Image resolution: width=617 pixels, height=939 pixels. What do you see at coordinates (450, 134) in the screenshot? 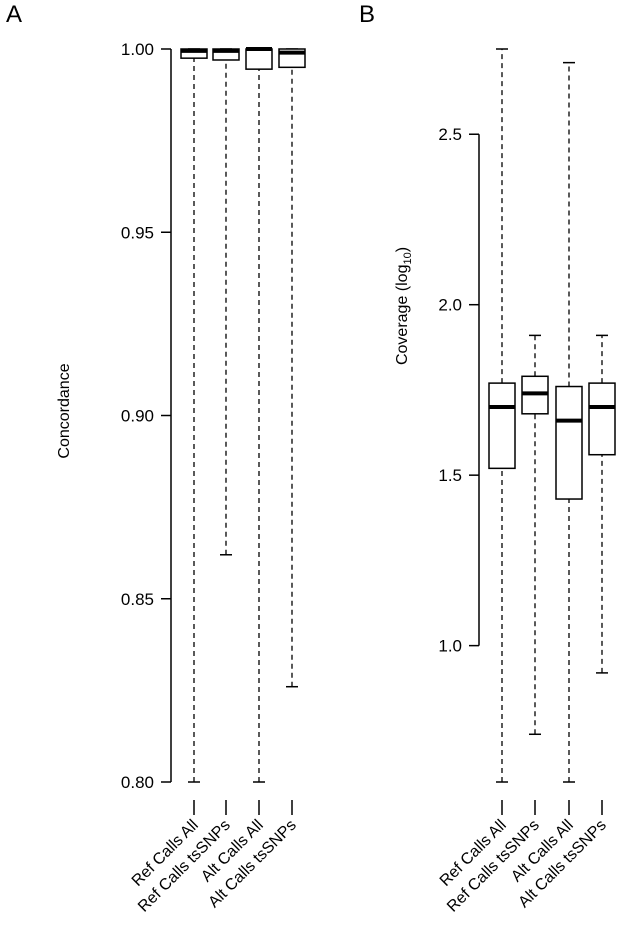
I see `y-tick-label: 2.5` at bounding box center [450, 134].